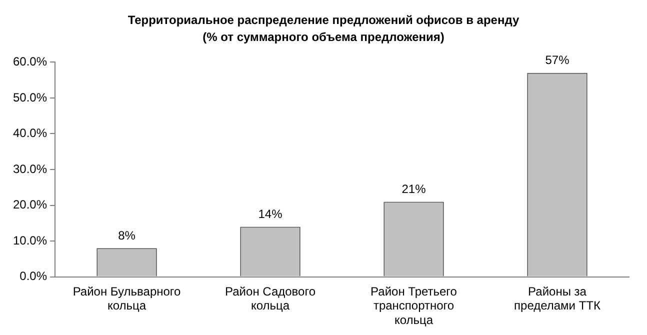 Image resolution: width=647 pixels, height=335 pixels. Describe the element at coordinates (30, 240) in the screenshot. I see `y-tick-label: 10.0%` at that location.